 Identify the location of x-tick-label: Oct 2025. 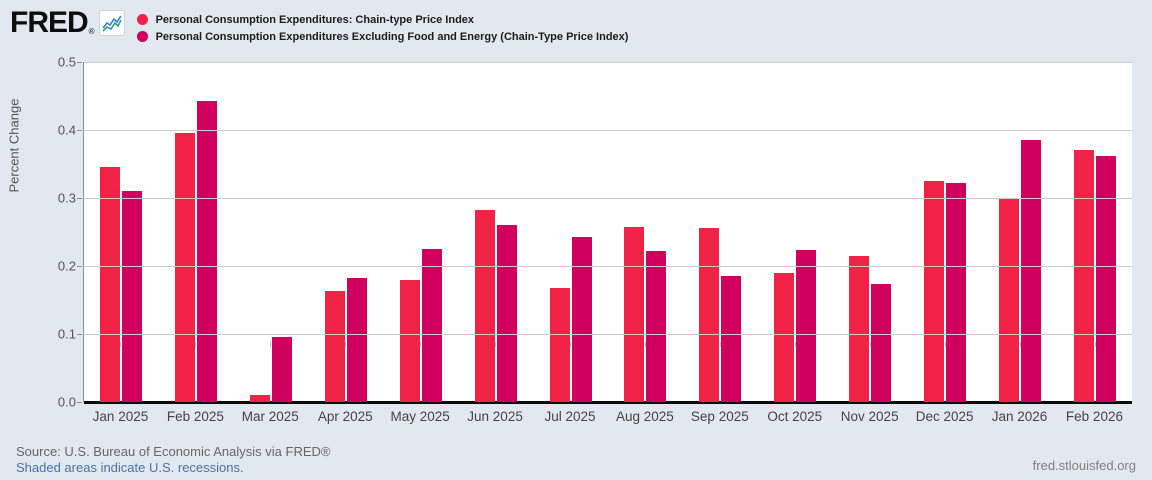
(795, 416).